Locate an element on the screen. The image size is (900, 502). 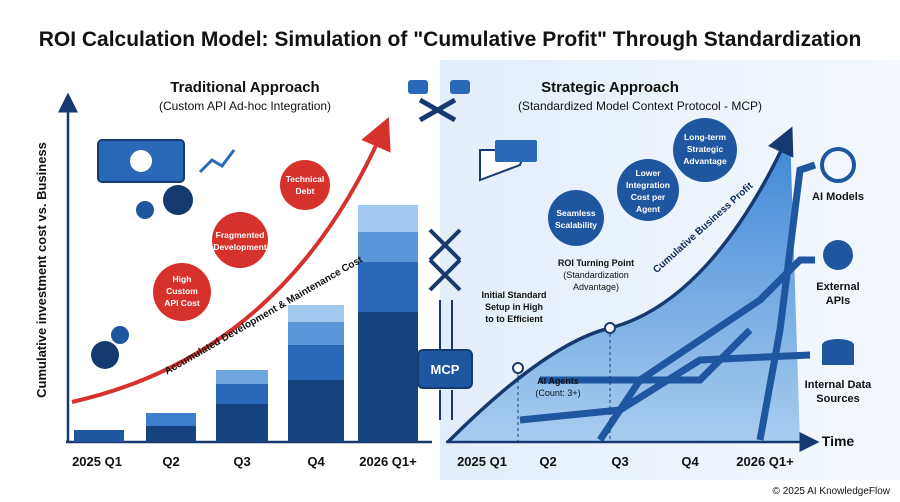
line: AI Models is located at coordinates (838, 197).